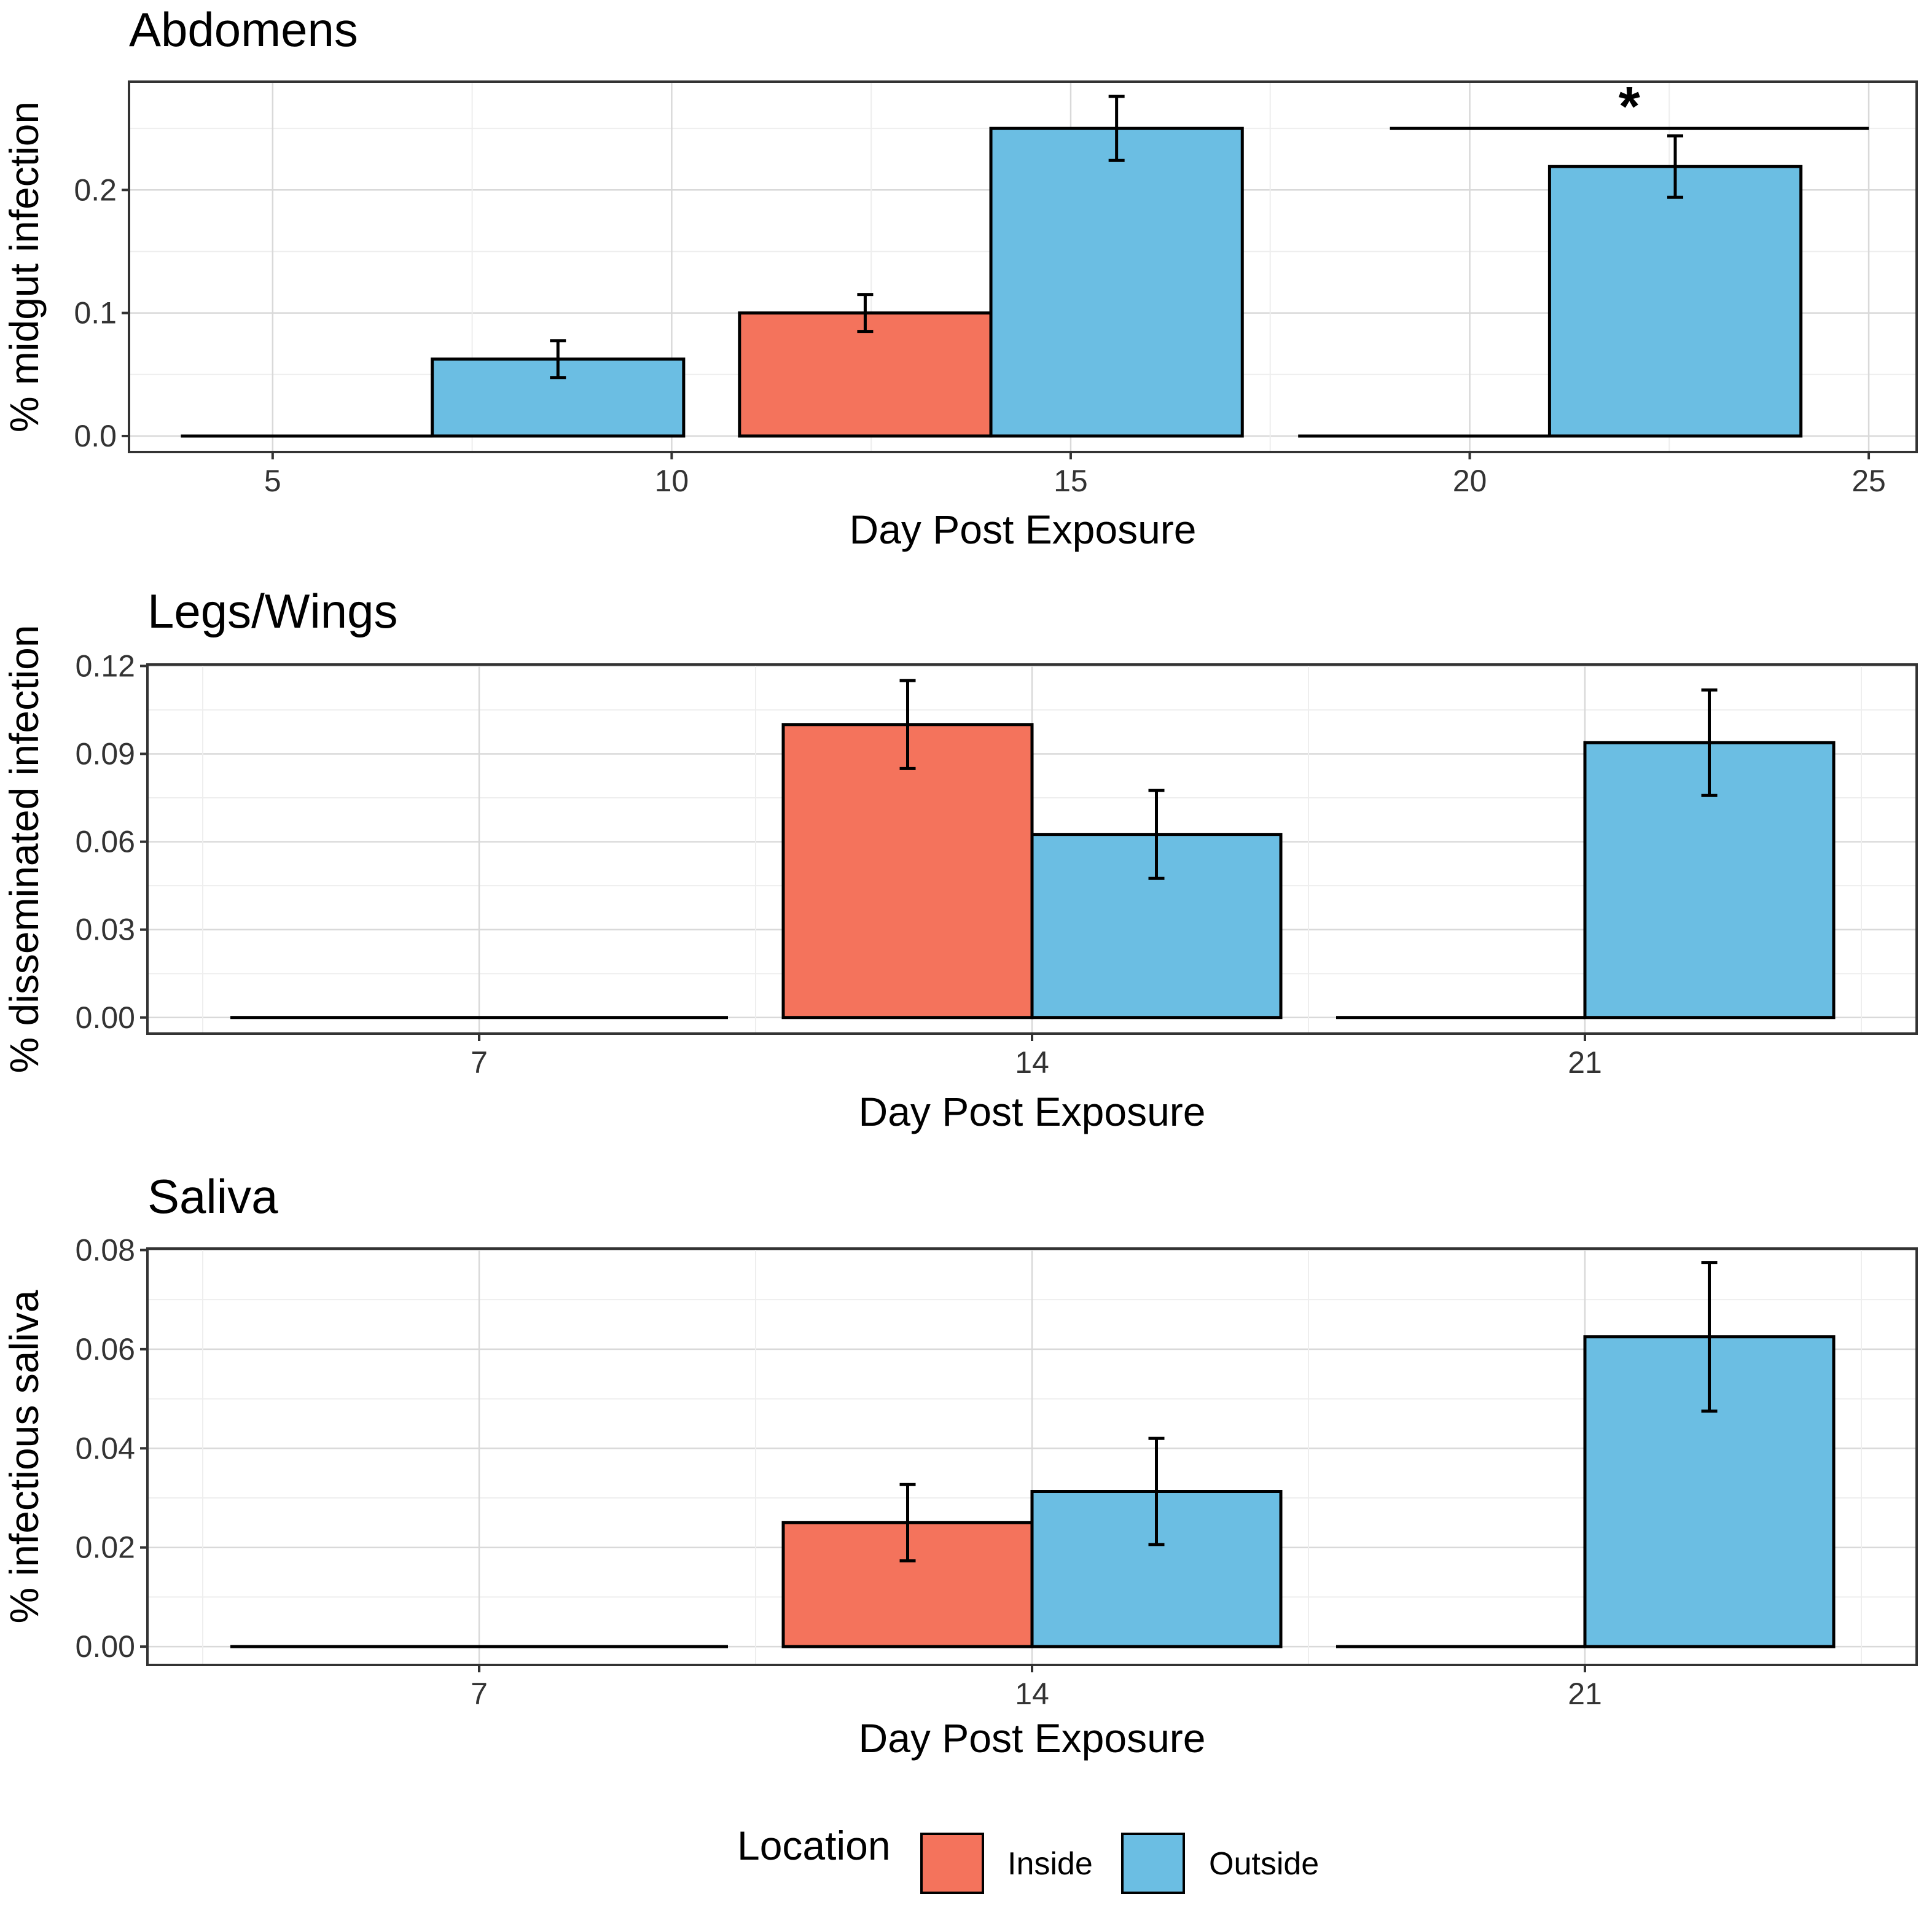 Image resolution: width=1932 pixels, height=1910 pixels. Describe the element at coordinates (95, 436) in the screenshot. I see `y-tick-label: 0.0` at that location.